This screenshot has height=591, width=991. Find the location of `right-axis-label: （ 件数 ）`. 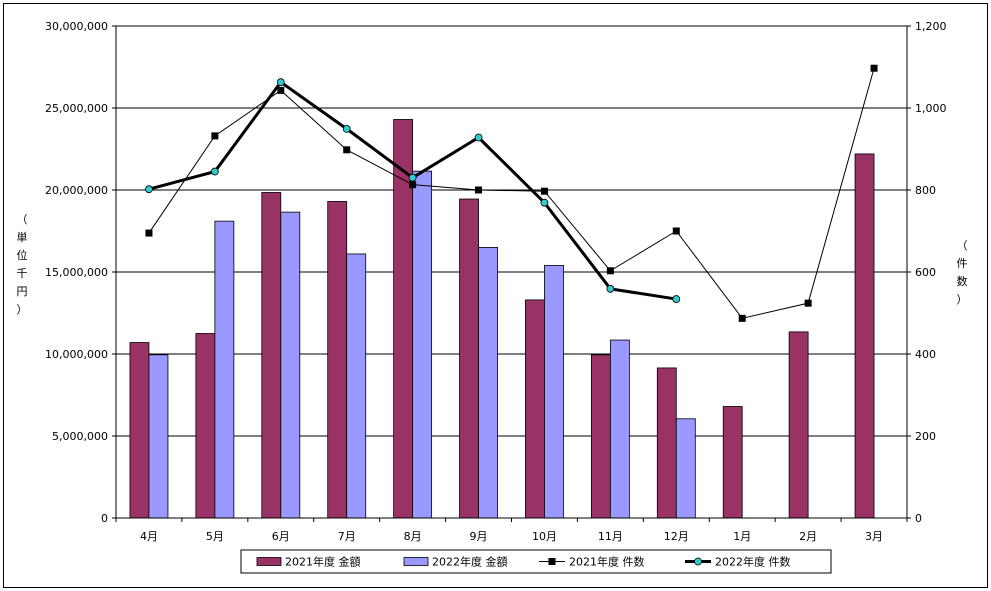

right-axis-label: （ 件数 ） is located at coordinates (962, 272).